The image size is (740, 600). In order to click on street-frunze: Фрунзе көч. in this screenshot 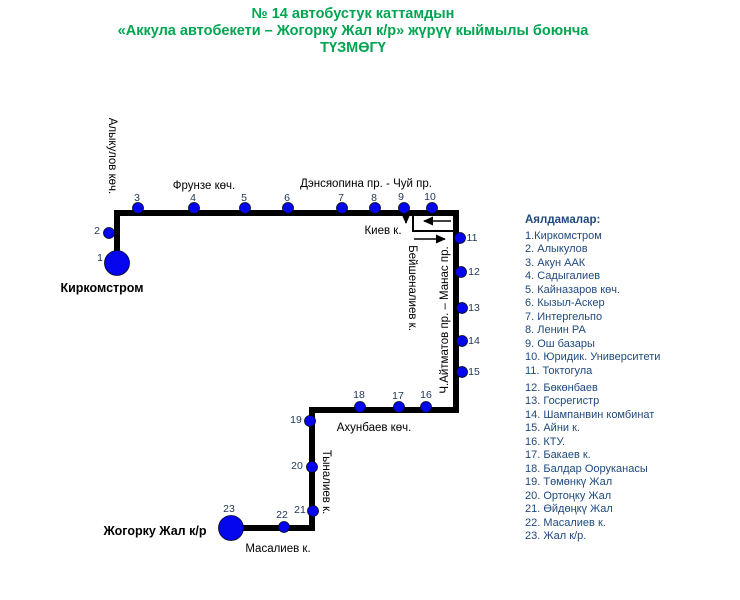, I will do `click(204, 186)`.